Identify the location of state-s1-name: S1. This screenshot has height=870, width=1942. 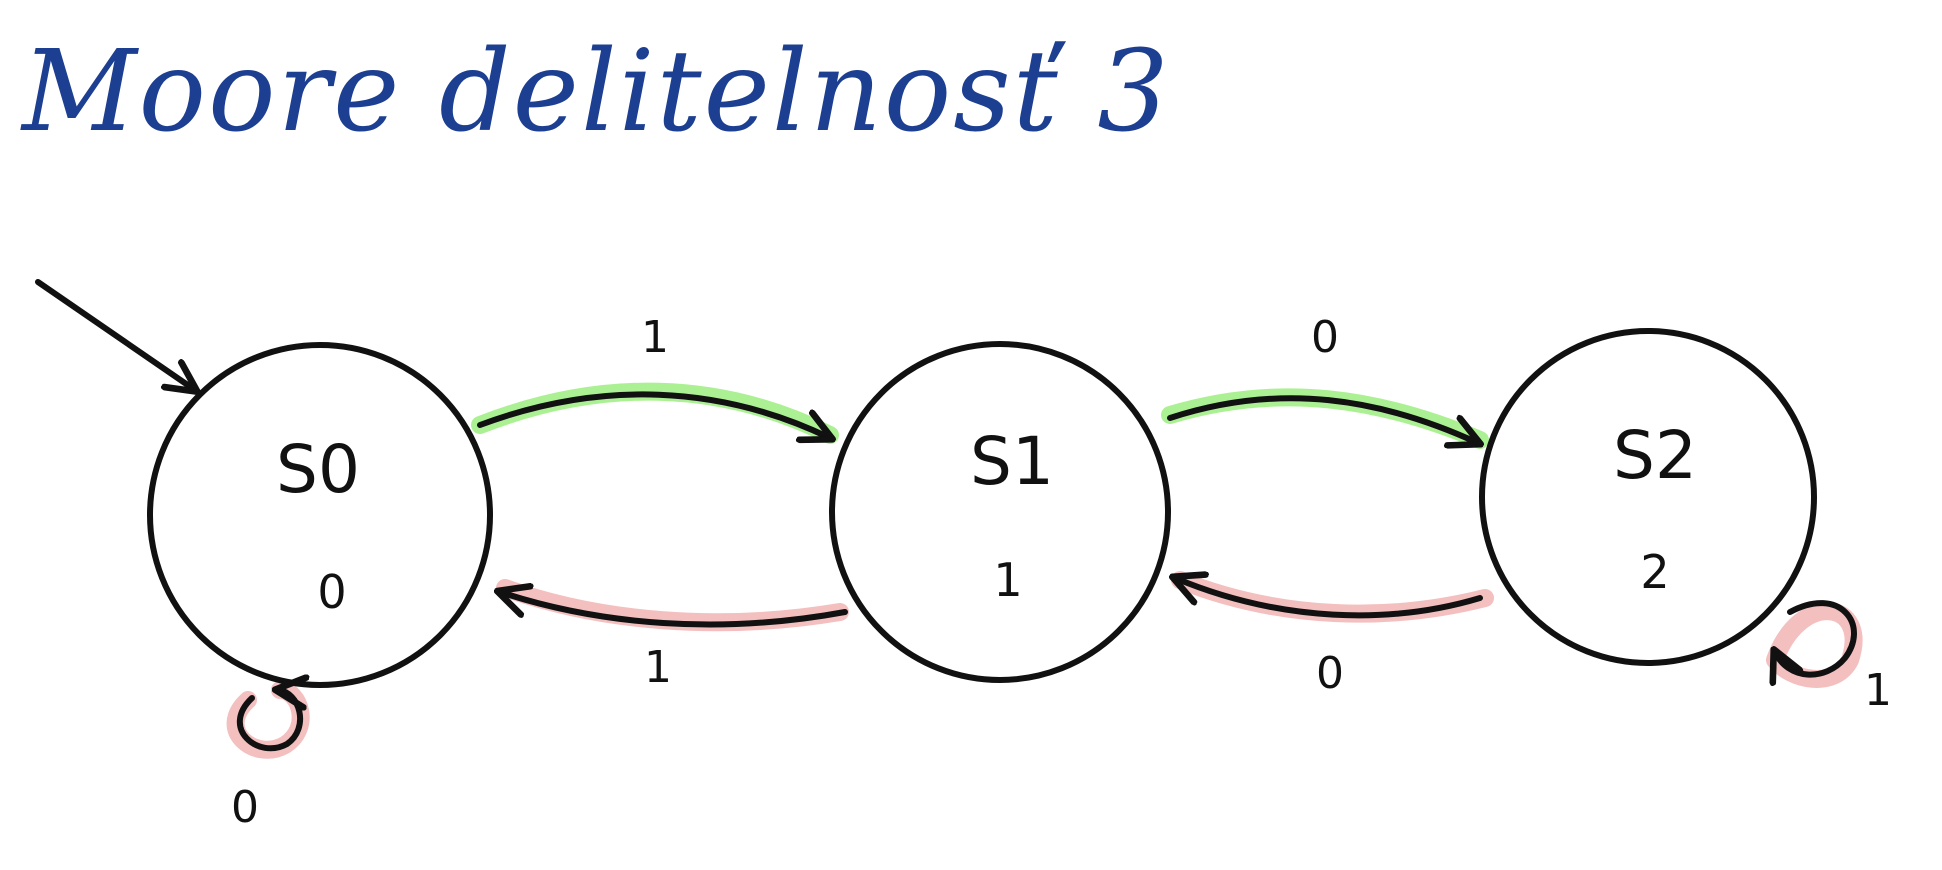
(1012, 461).